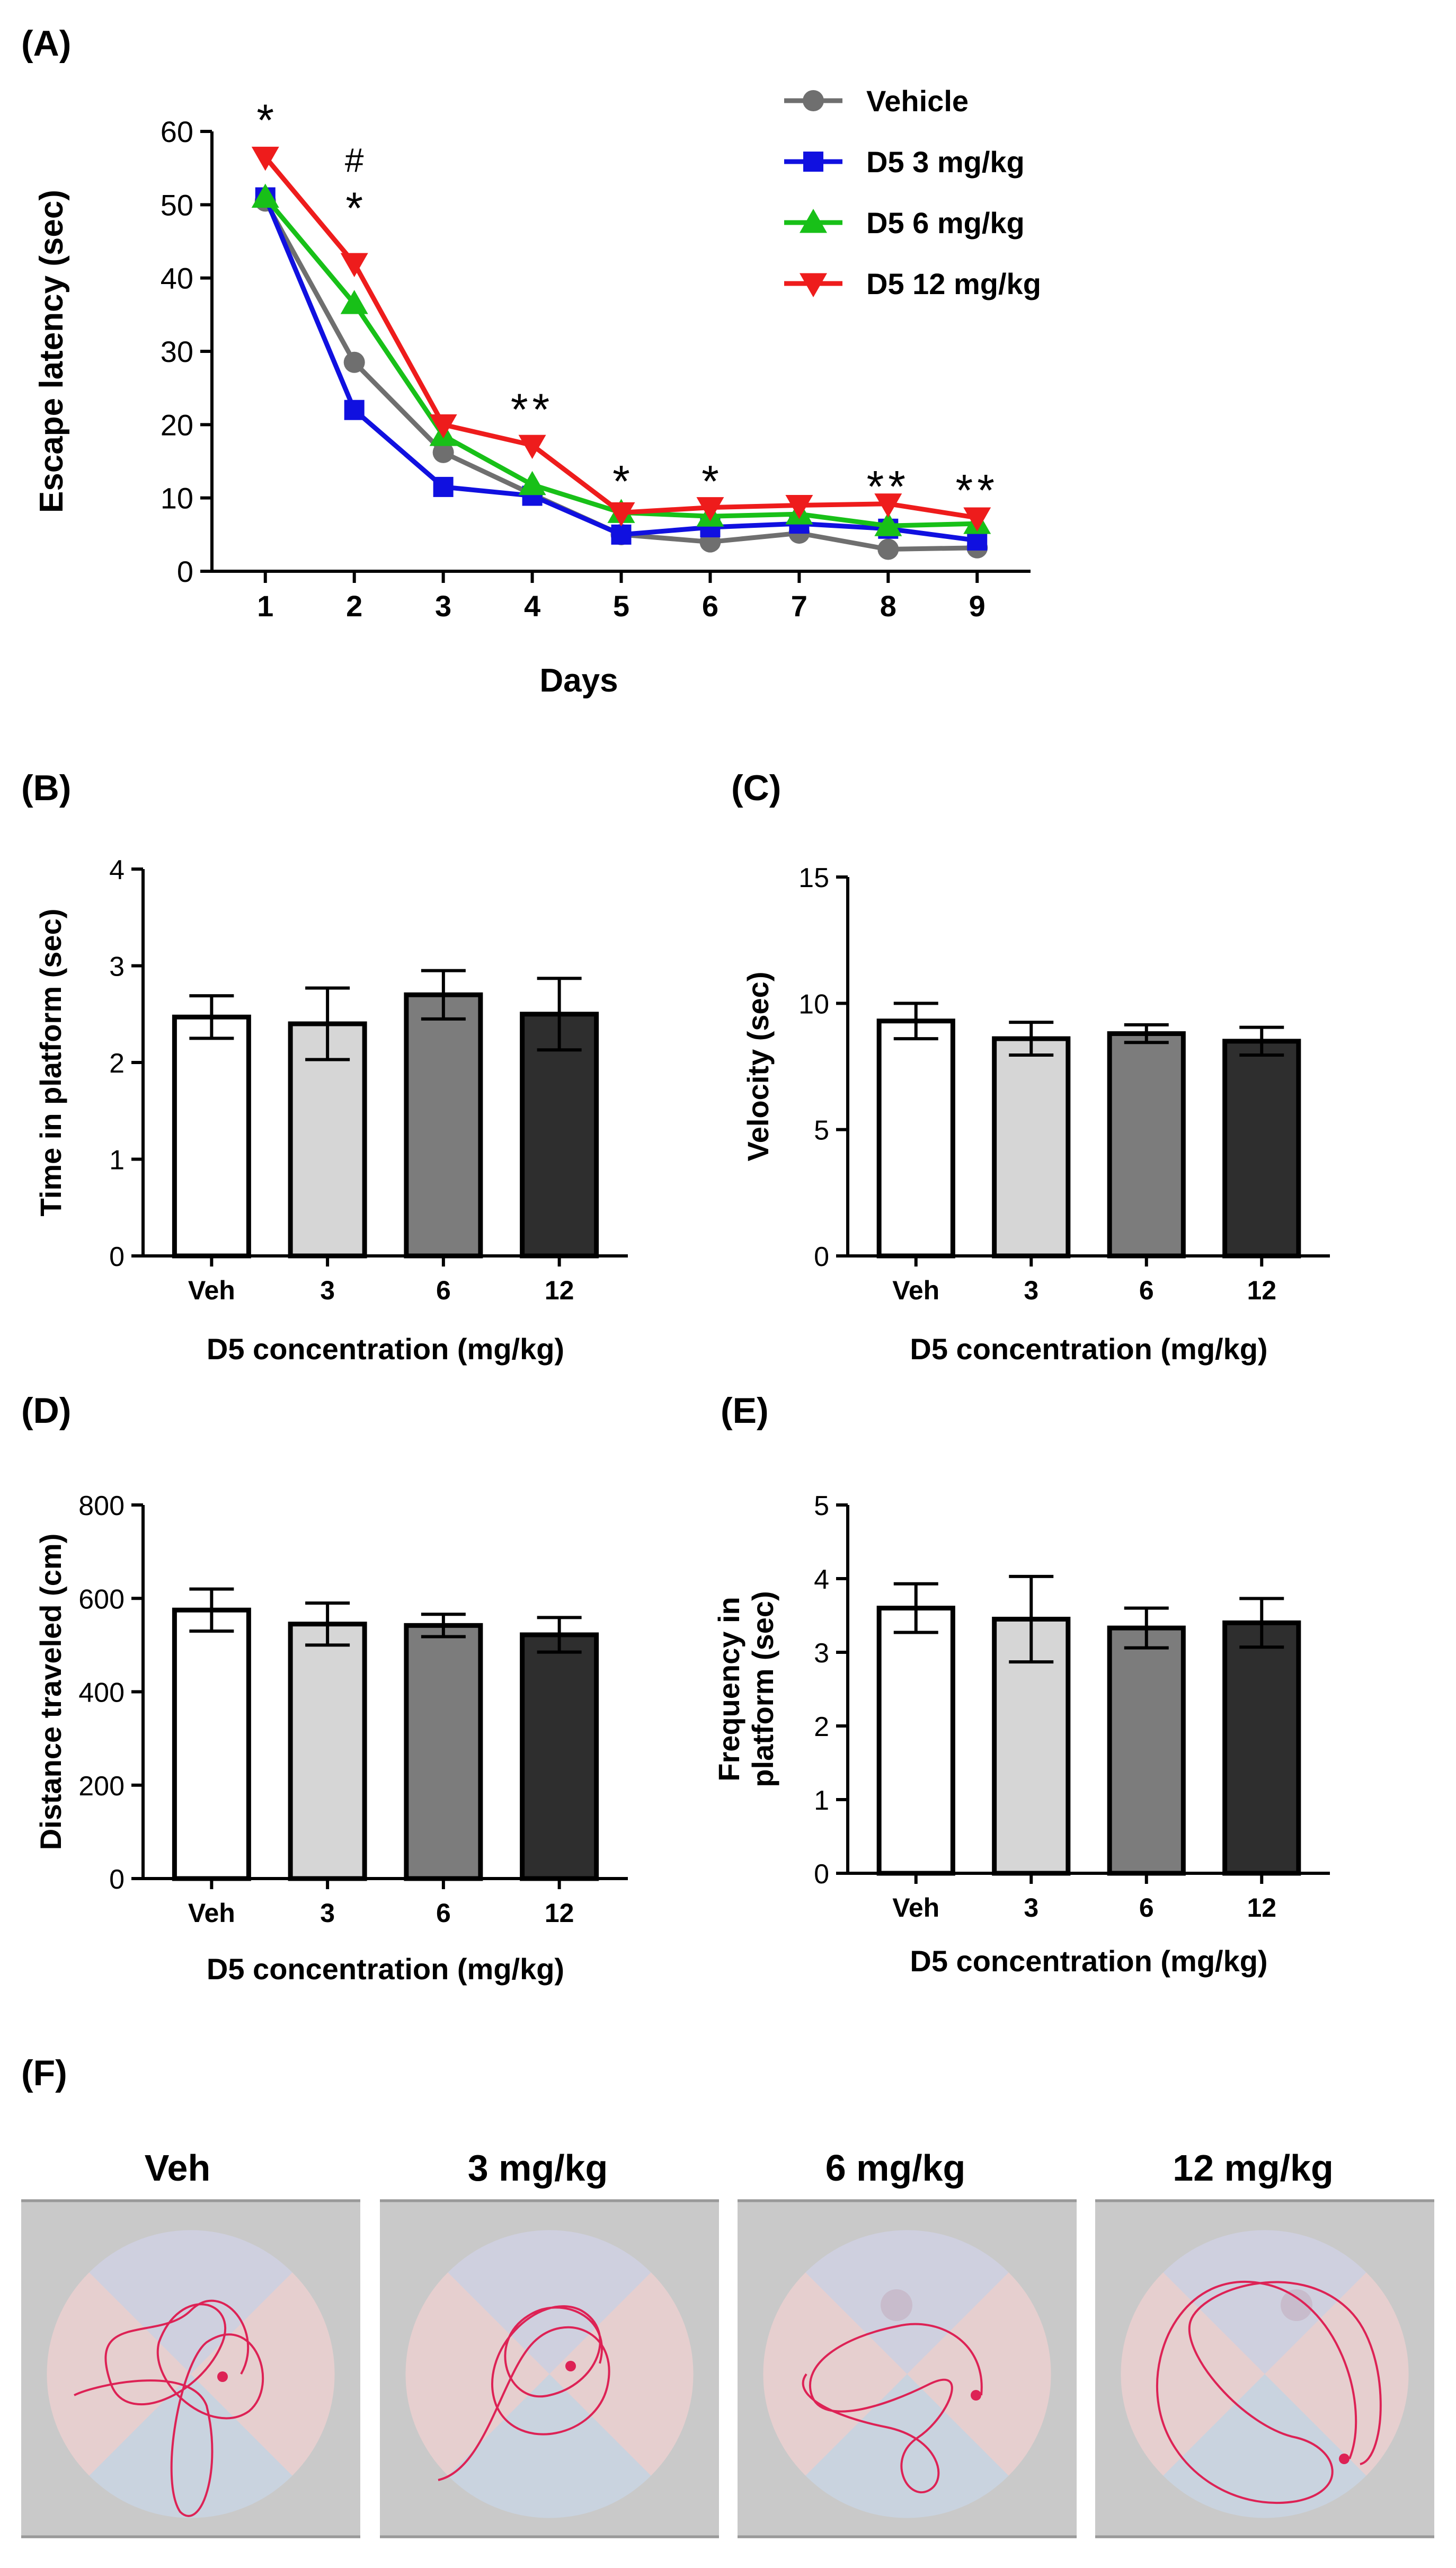  I want to click on y-tick-label: 1, so click(822, 1800).